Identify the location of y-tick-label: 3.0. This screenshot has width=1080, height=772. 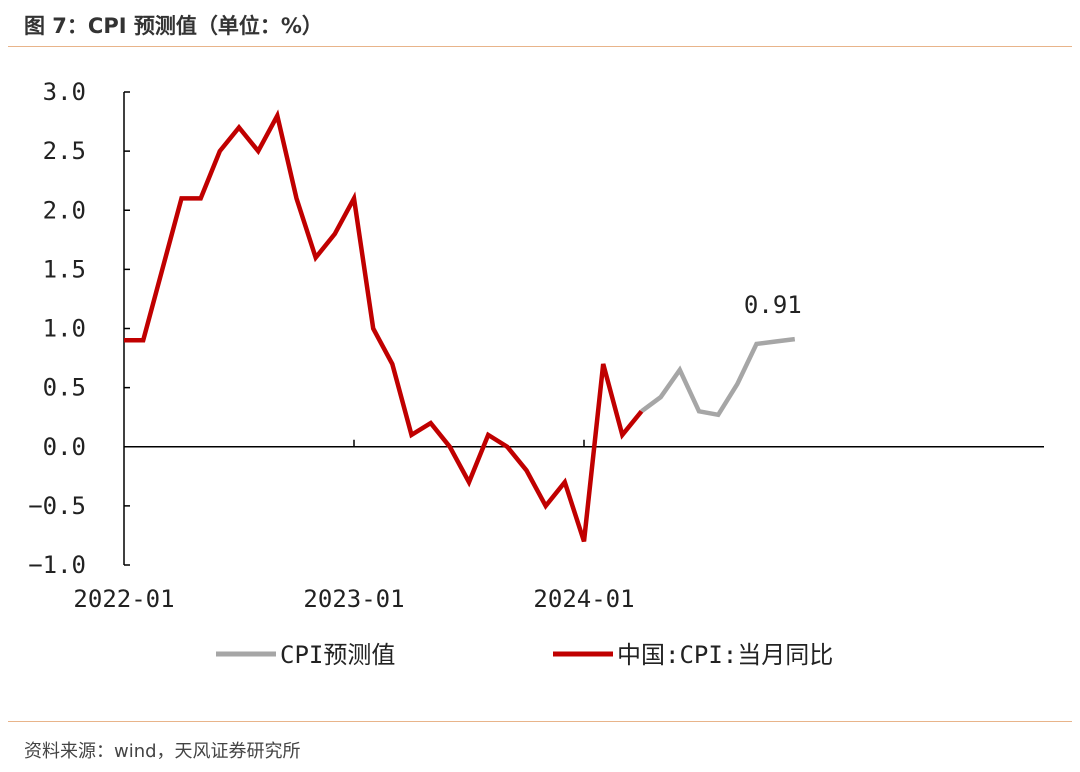
(64, 92).